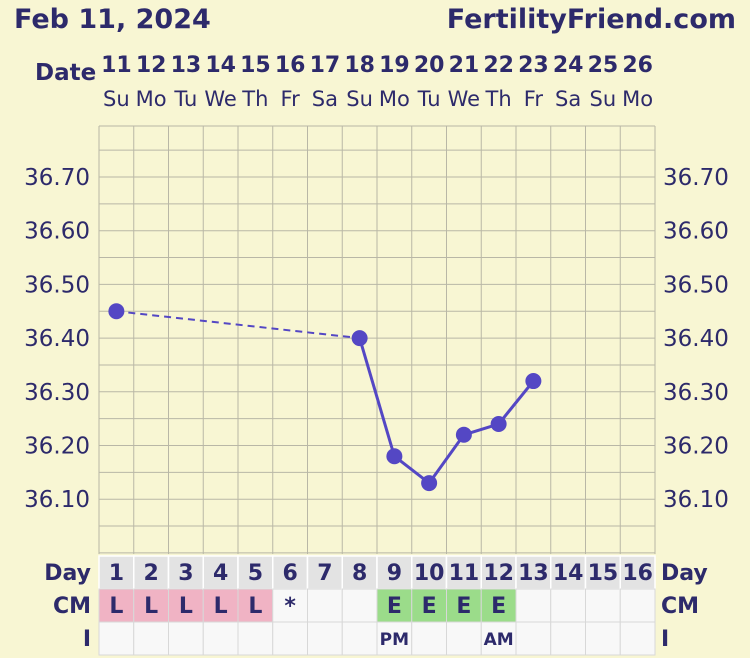 The height and width of the screenshot is (658, 750). Describe the element at coordinates (65, 73) in the screenshot. I see `date-row-label: Date` at that location.